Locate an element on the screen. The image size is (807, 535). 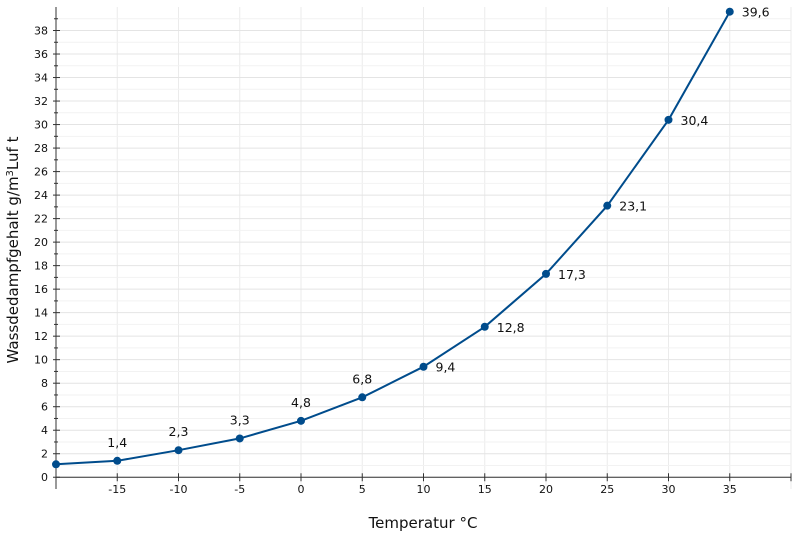
y-tick-label: 26 is located at coordinates (41, 172).